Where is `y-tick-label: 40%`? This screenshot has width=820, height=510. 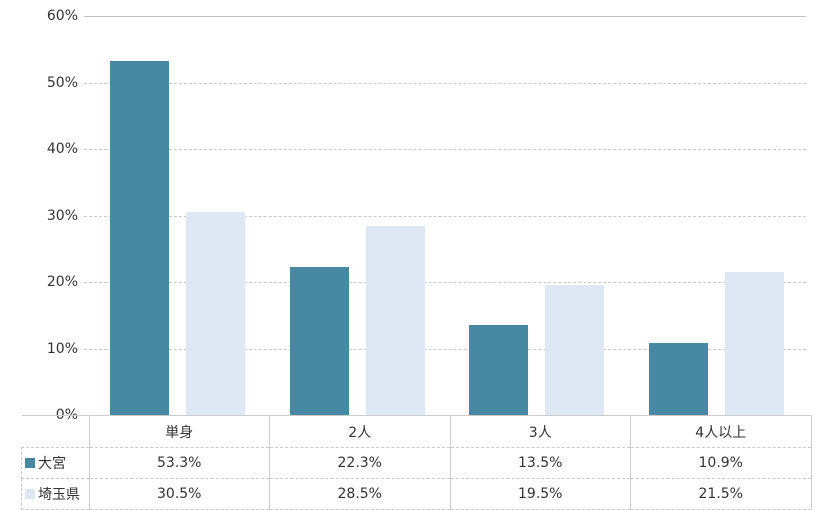 y-tick-label: 40% is located at coordinates (62, 149).